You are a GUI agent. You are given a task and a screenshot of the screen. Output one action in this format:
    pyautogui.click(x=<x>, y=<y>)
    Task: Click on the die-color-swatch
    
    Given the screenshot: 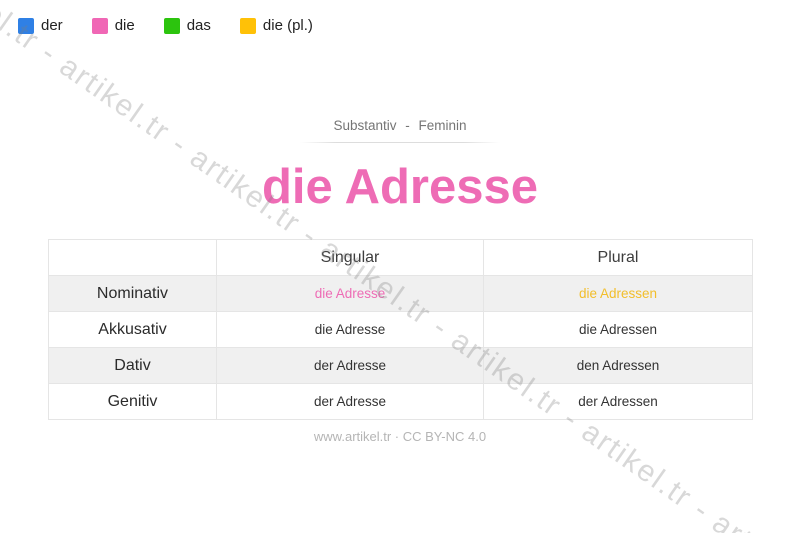 What is the action you would take?
    pyautogui.click(x=99, y=25)
    